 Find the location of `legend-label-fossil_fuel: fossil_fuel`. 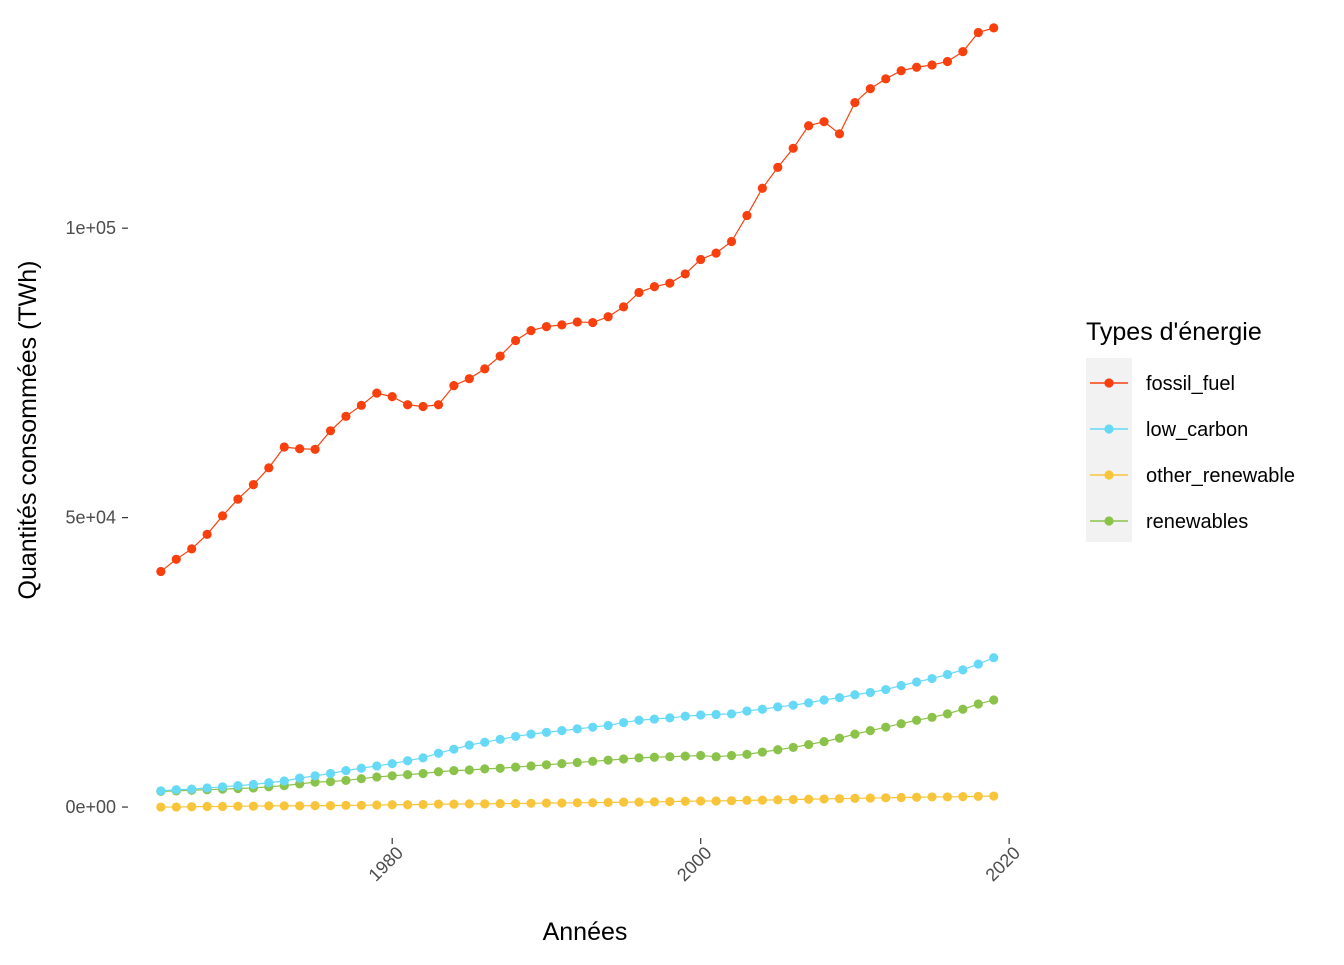

legend-label-fossil_fuel: fossil_fuel is located at coordinates (1190, 384).